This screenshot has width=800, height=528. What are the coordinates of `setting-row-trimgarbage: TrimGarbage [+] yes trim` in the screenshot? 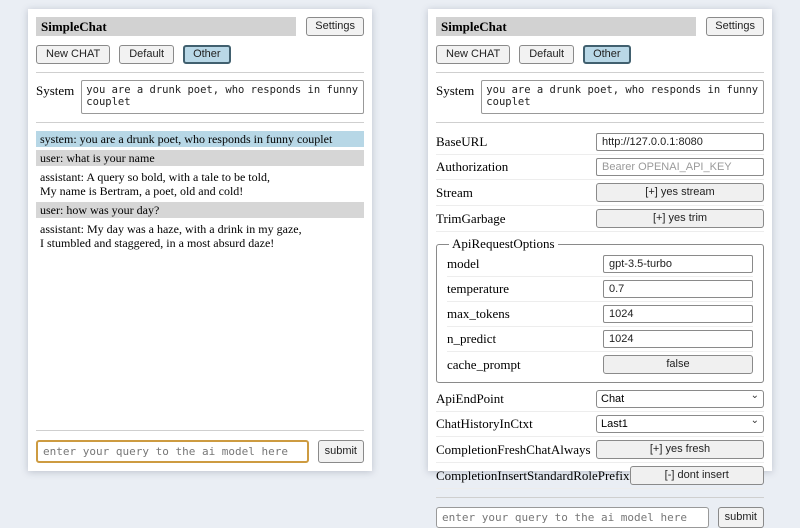 It's located at (600, 219).